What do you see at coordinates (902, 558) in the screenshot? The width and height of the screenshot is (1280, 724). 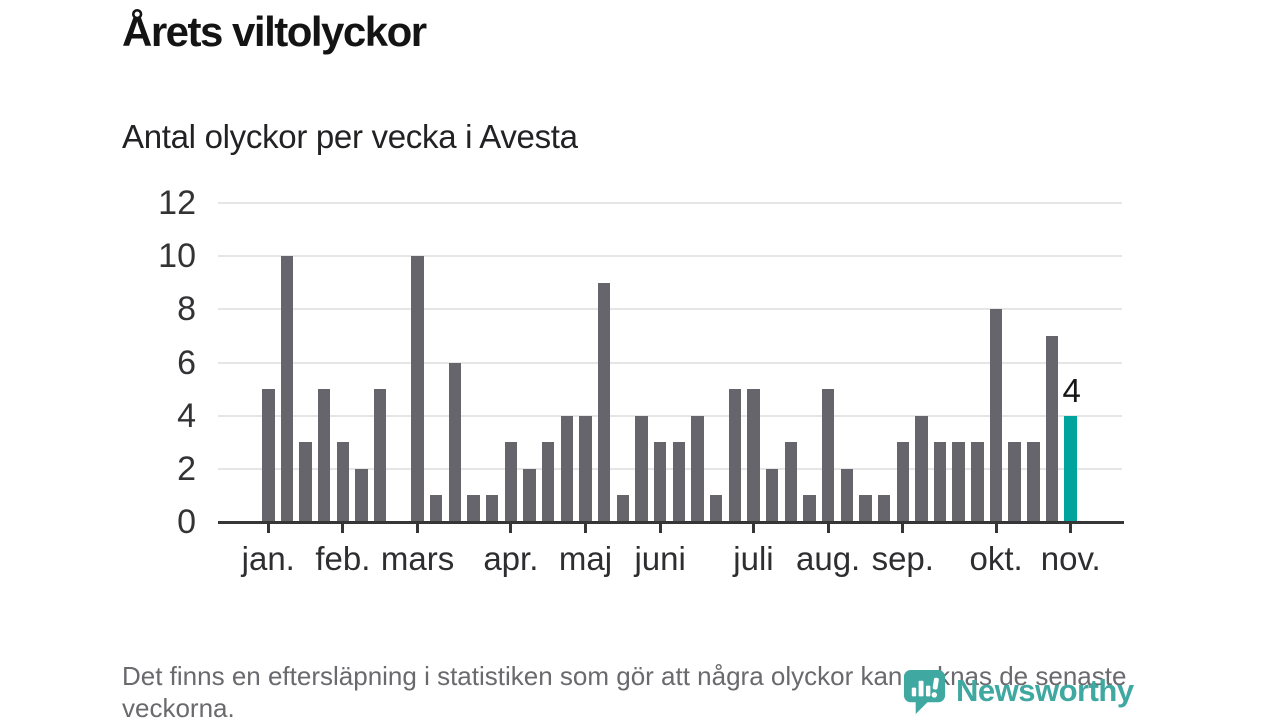 I see `month-label-sep: sep.` at bounding box center [902, 558].